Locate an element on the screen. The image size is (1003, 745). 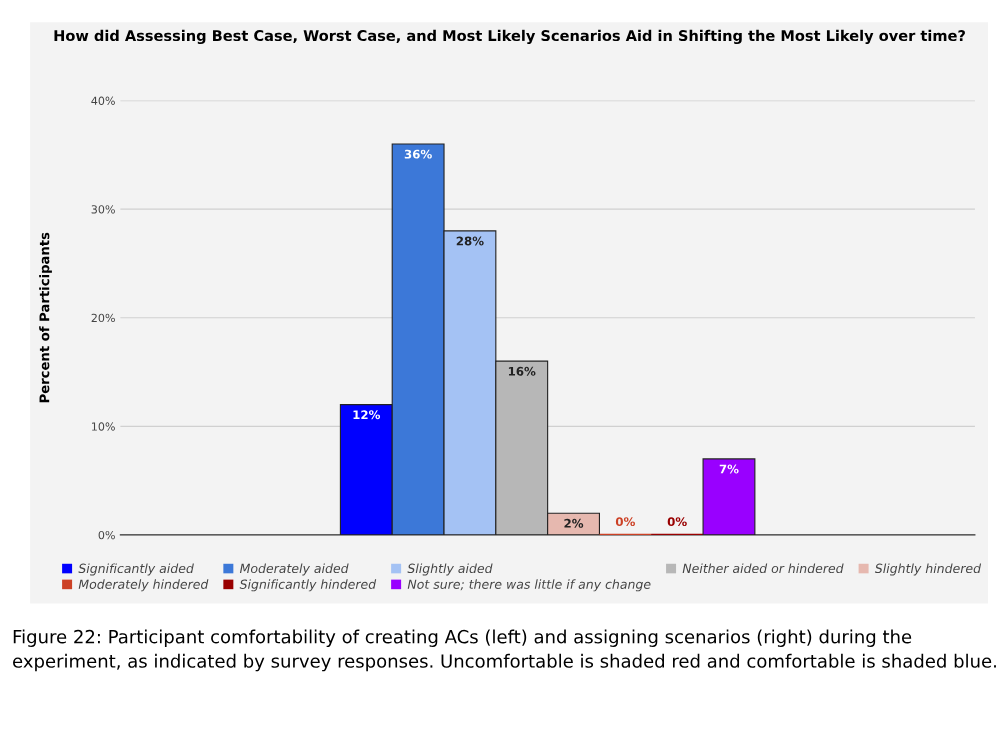
legend-label: Slightly aided is located at coordinates (450, 569).